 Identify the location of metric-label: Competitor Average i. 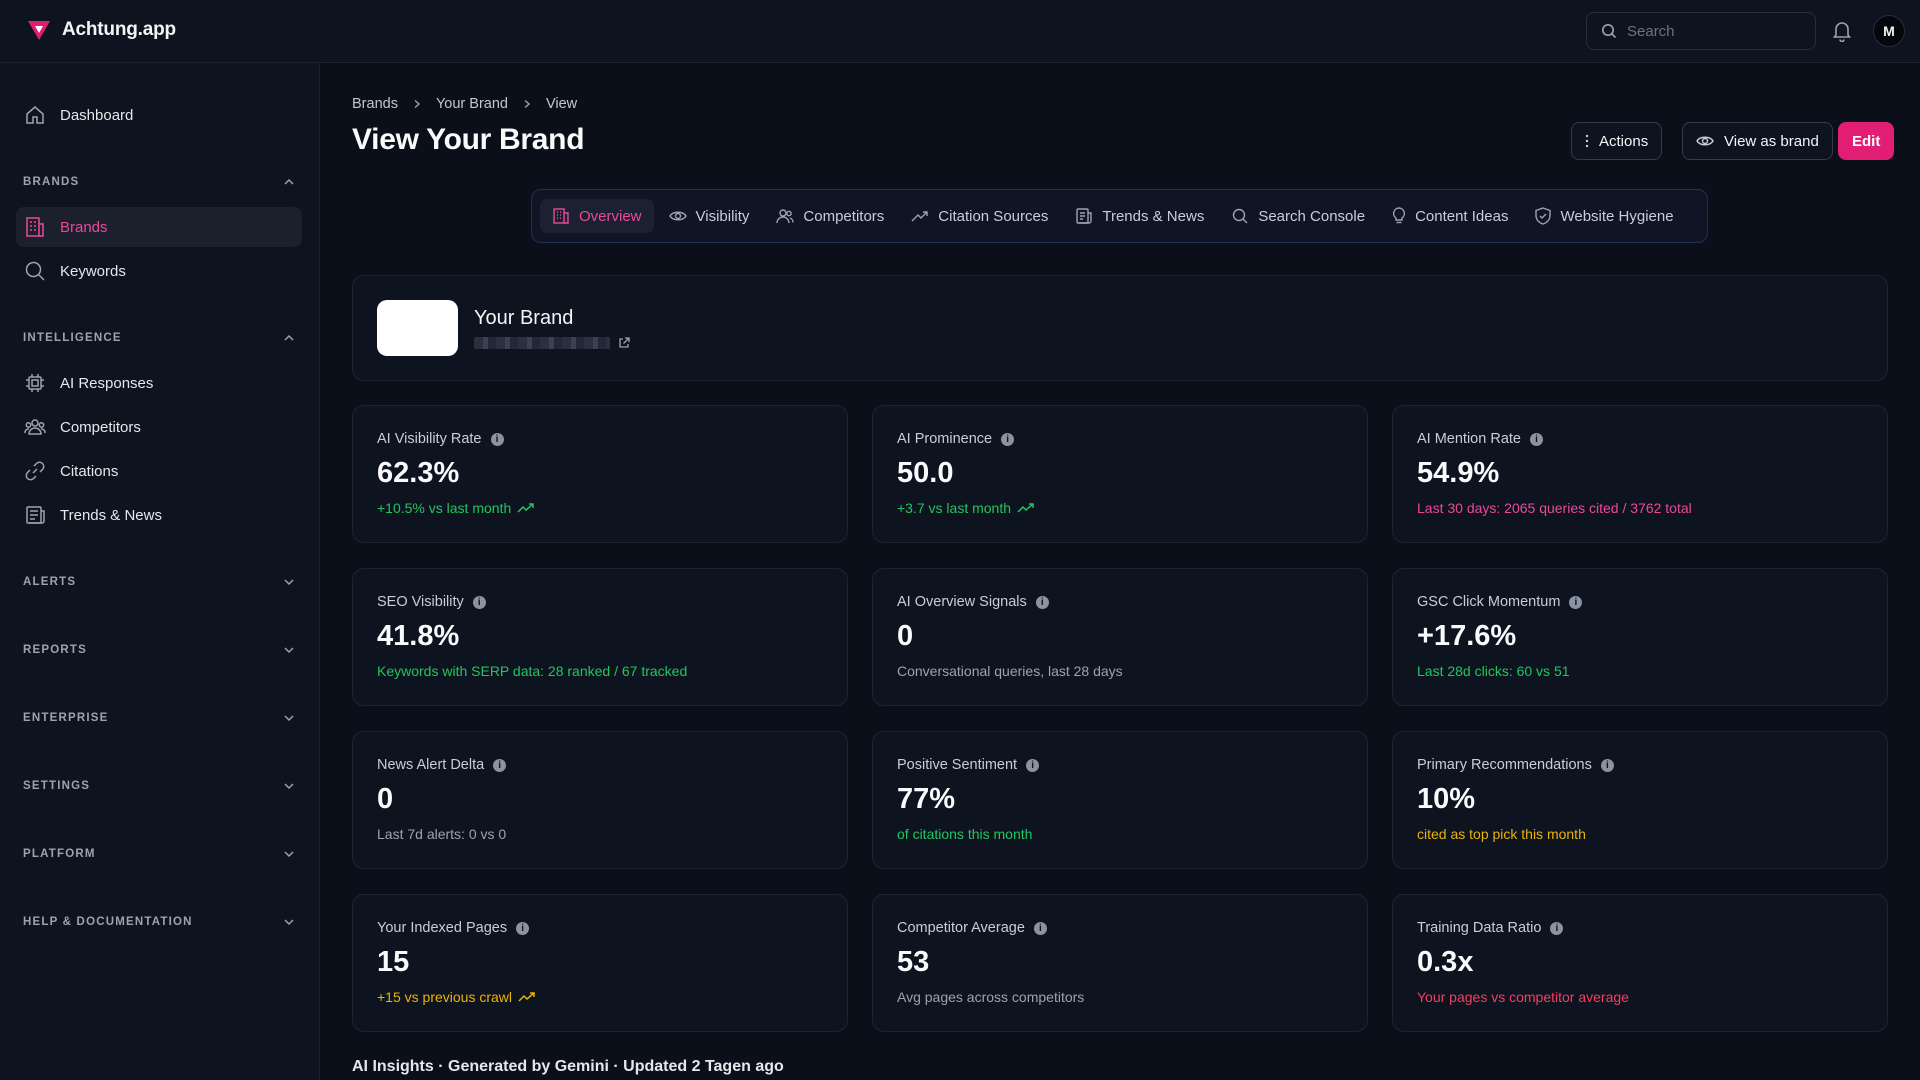
(972, 928).